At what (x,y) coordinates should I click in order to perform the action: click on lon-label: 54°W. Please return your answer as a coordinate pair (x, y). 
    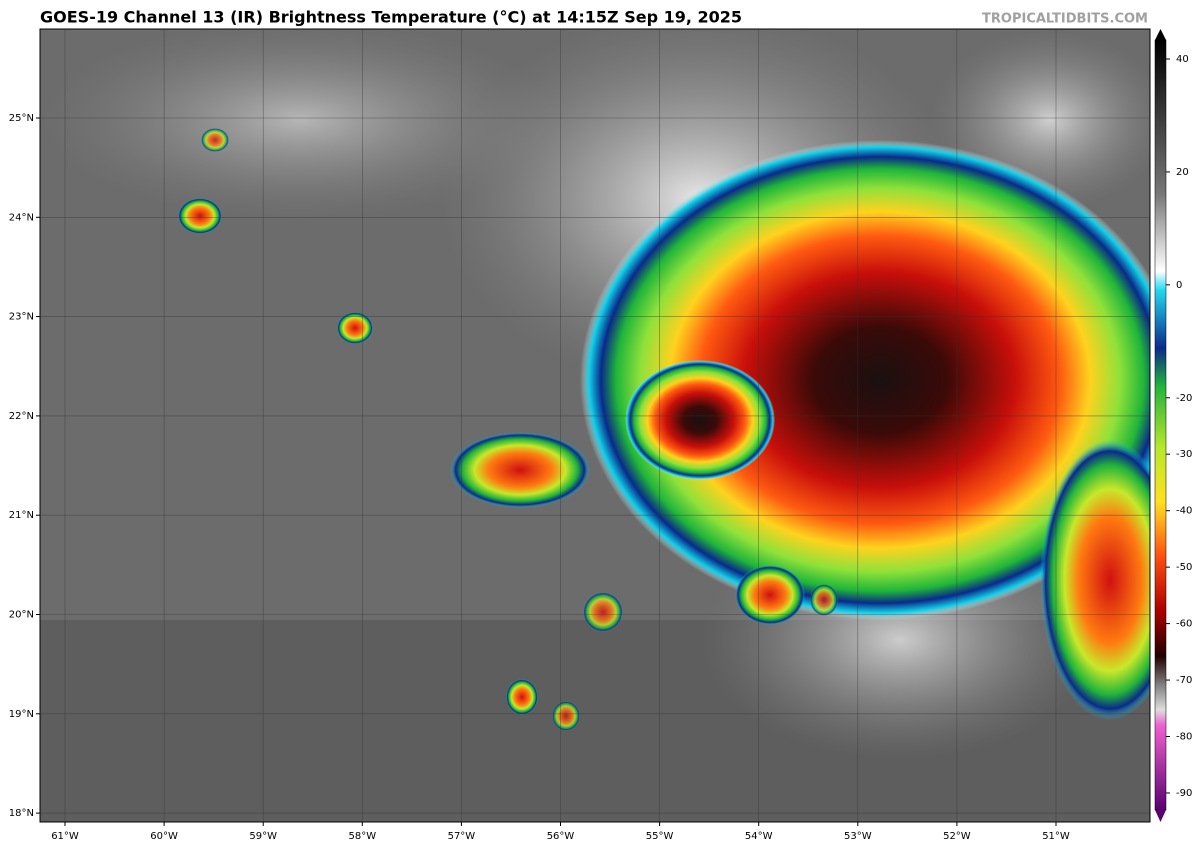
    Looking at the image, I should click on (759, 836).